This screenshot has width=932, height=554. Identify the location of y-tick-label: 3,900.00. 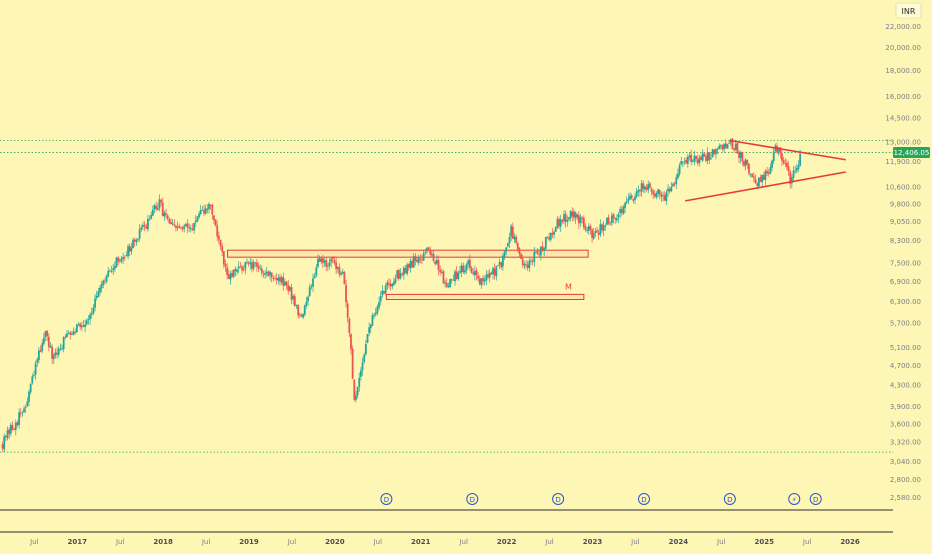
(905, 407).